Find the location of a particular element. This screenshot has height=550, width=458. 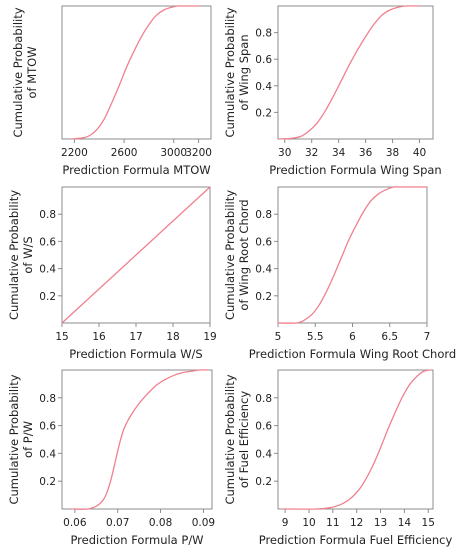

x-tick-label: 6 is located at coordinates (352, 337).